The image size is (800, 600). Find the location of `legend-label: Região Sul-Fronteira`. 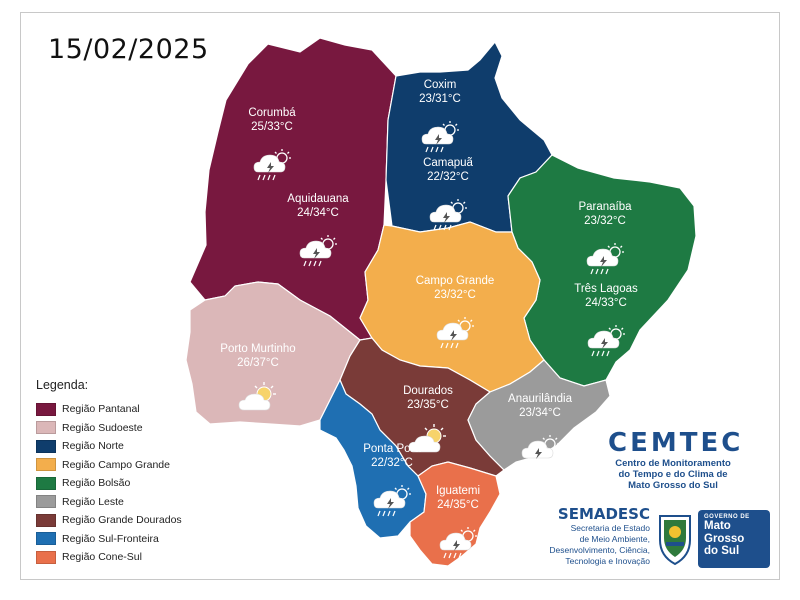

legend-label: Região Sul-Fronteira is located at coordinates (110, 538).